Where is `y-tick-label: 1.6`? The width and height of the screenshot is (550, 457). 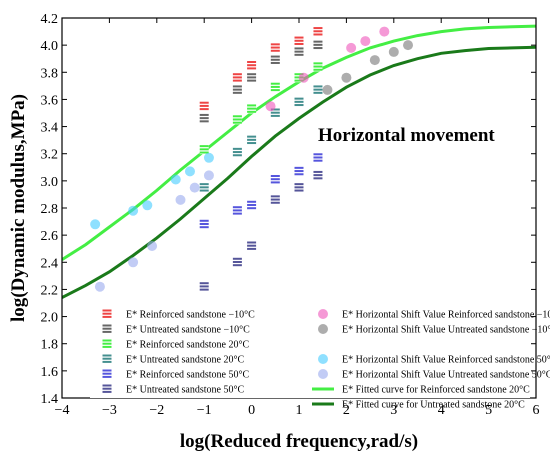
y-tick-label: 1.6 is located at coordinates (50, 372).